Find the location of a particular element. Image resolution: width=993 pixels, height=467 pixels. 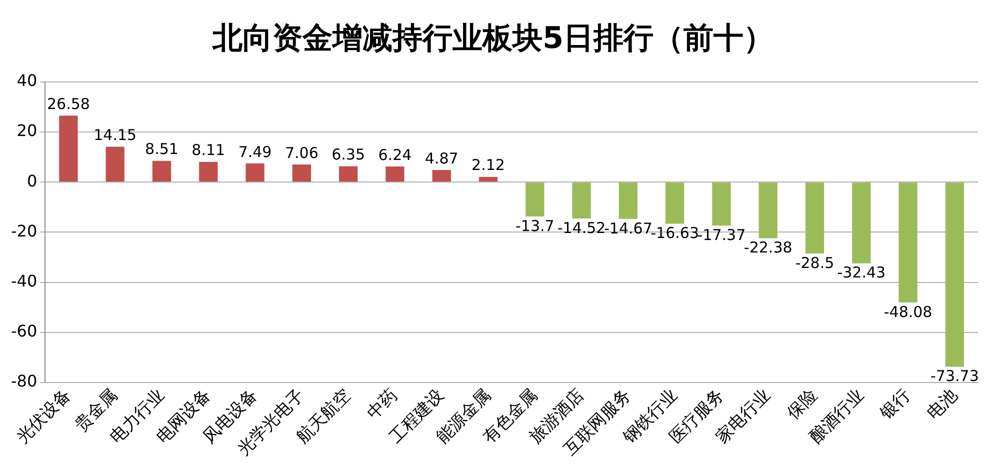

data-label: -14.52 is located at coordinates (581, 227).